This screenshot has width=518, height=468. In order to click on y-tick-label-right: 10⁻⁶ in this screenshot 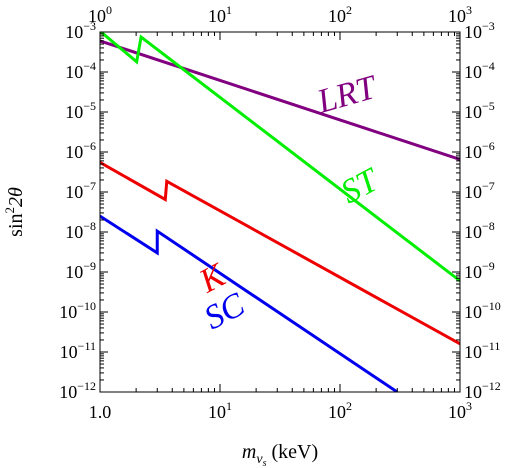, I will do `click(479, 150)`.